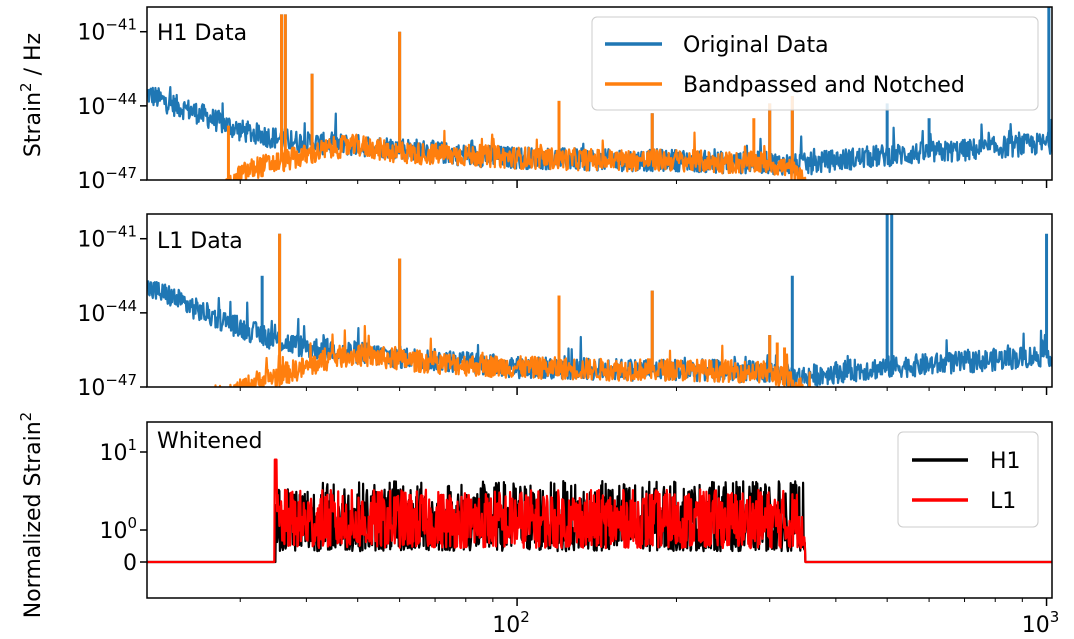 This screenshot has width=1074, height=639. I want to click on l1-series-original, so click(599, 333).